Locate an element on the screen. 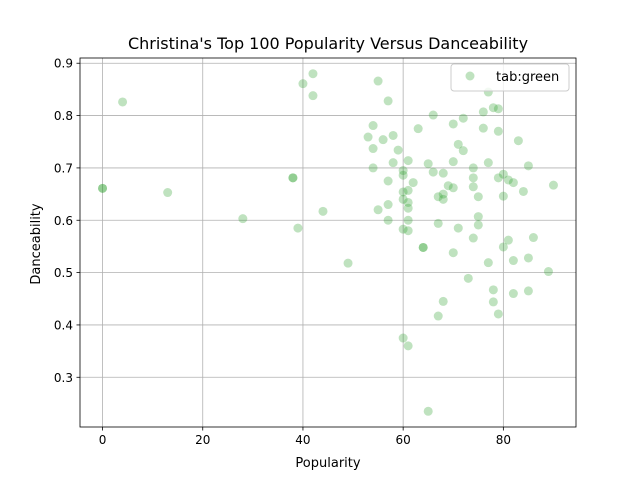 The width and height of the screenshot is (640, 484). y-axis-label: Danceability is located at coordinates (36, 244).